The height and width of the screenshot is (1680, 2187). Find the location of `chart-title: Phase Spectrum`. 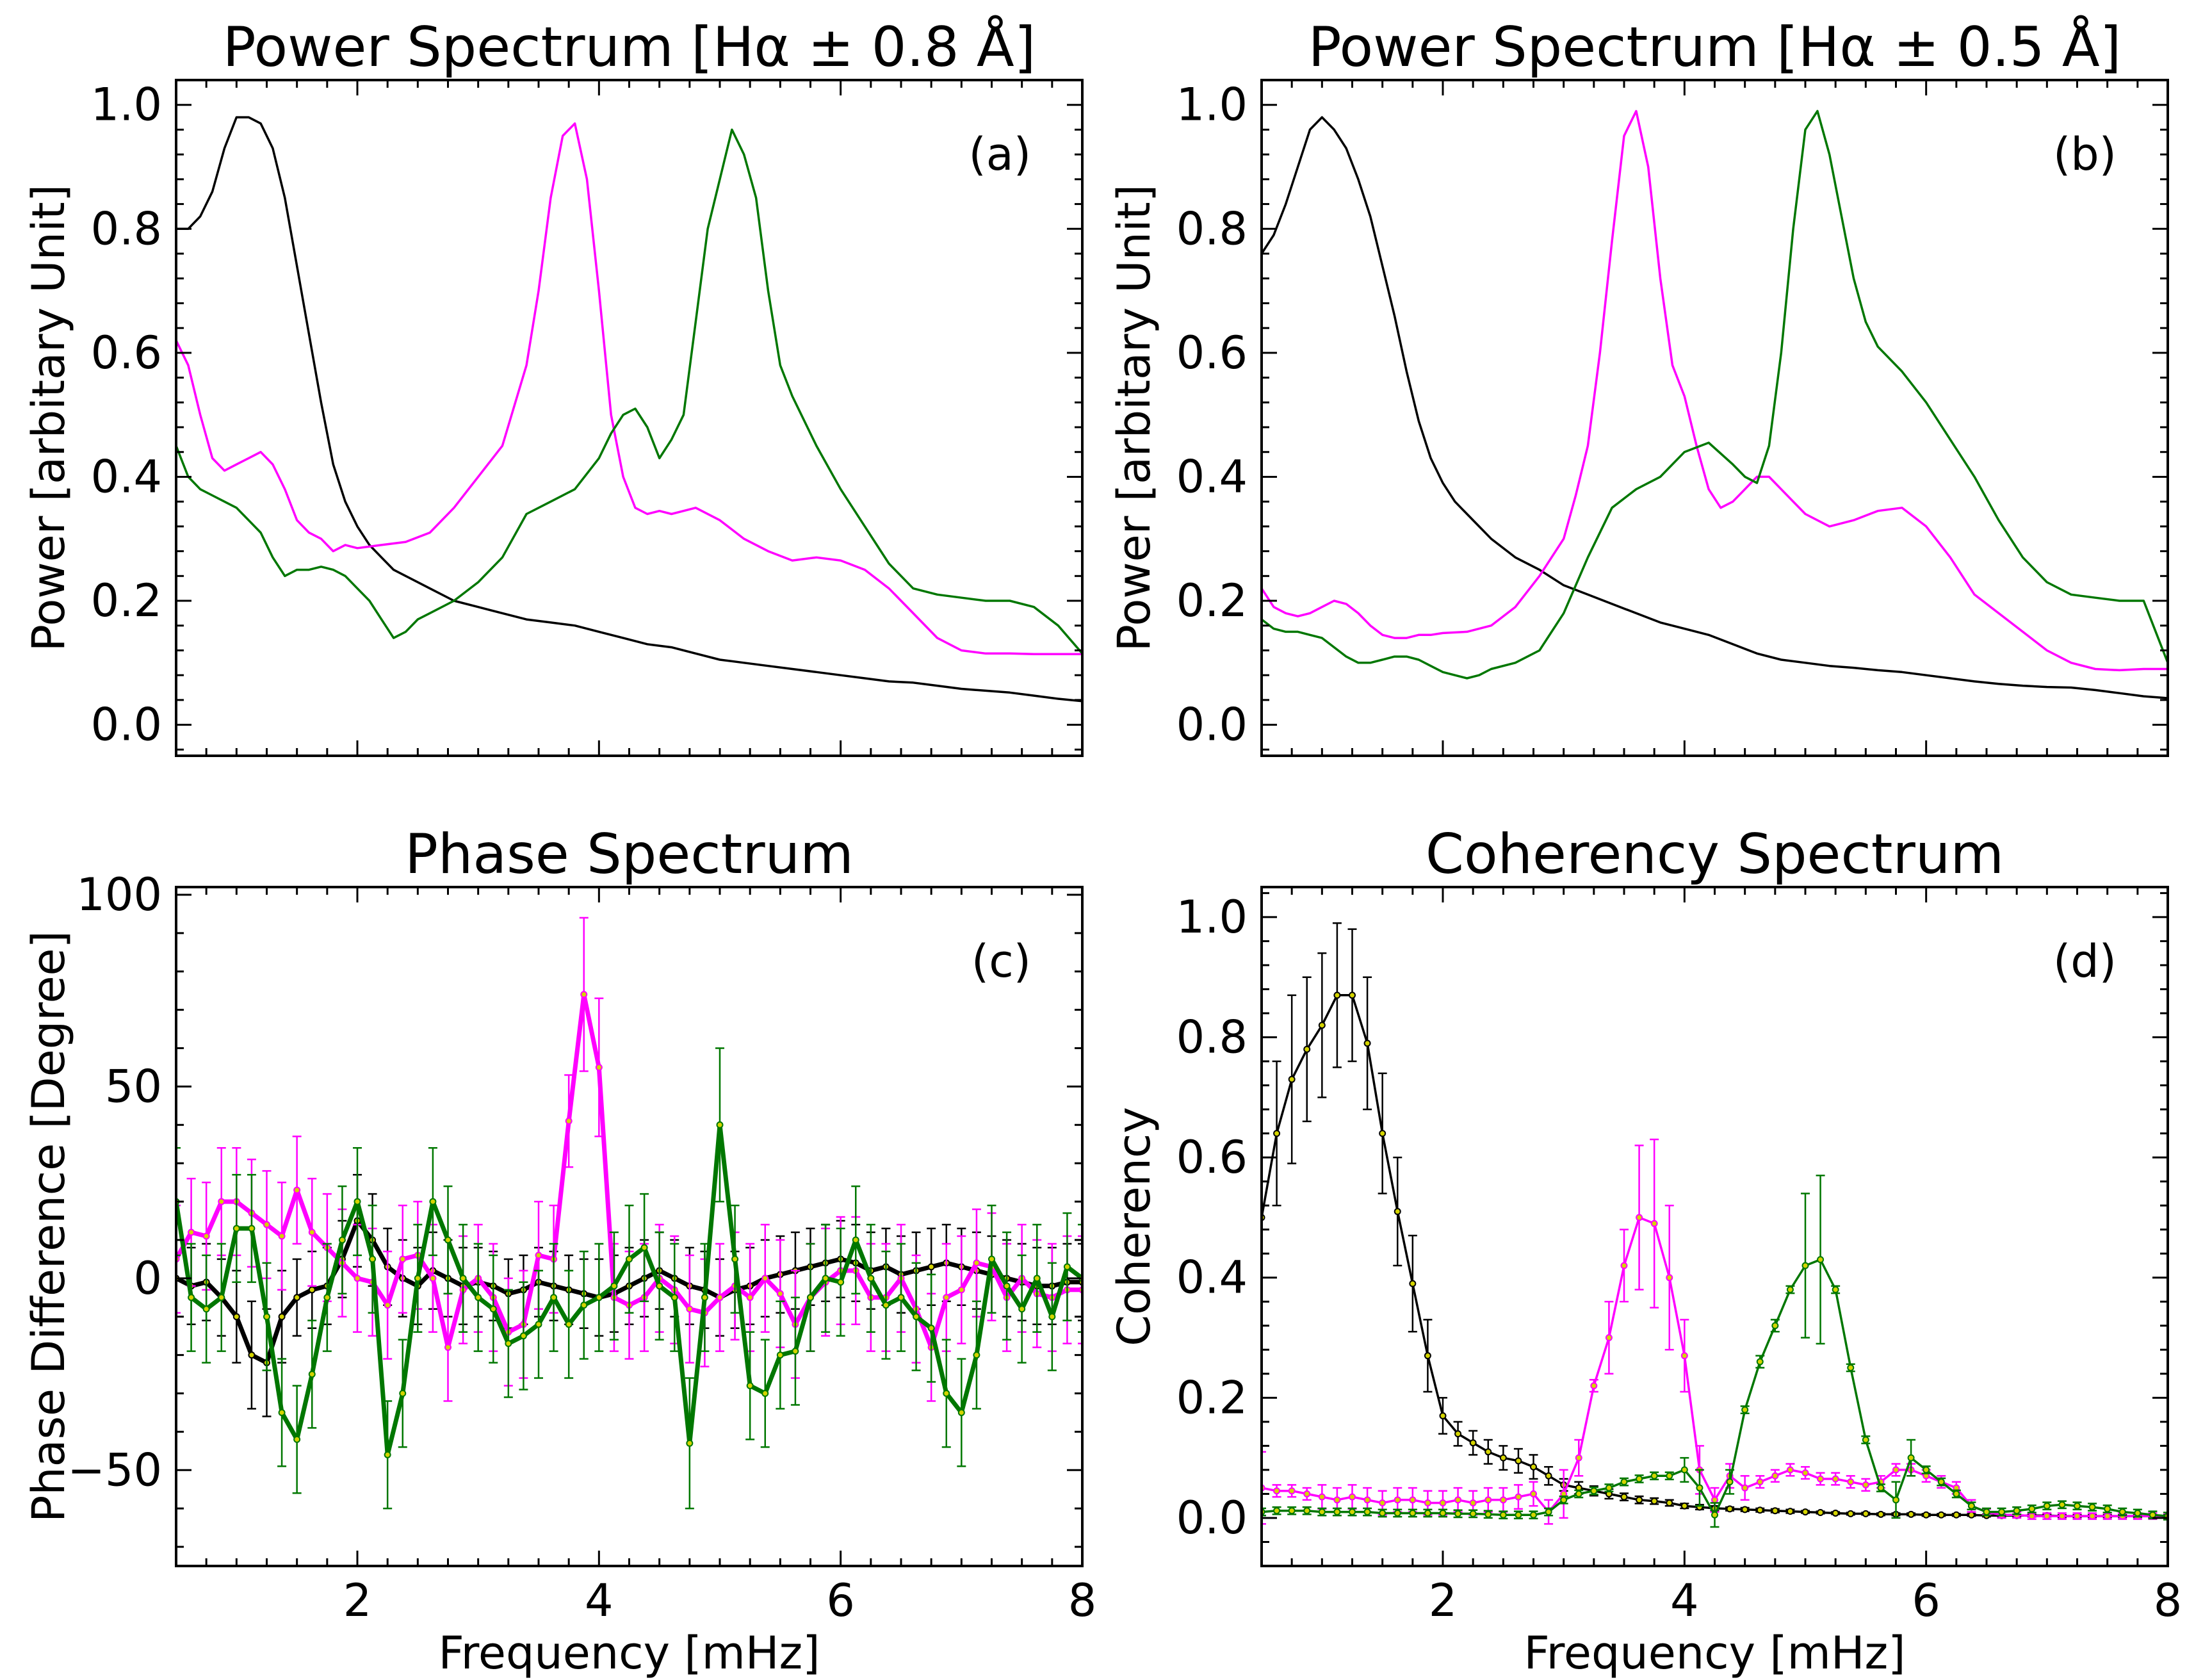

chart-title: Phase Spectrum is located at coordinates (629, 854).